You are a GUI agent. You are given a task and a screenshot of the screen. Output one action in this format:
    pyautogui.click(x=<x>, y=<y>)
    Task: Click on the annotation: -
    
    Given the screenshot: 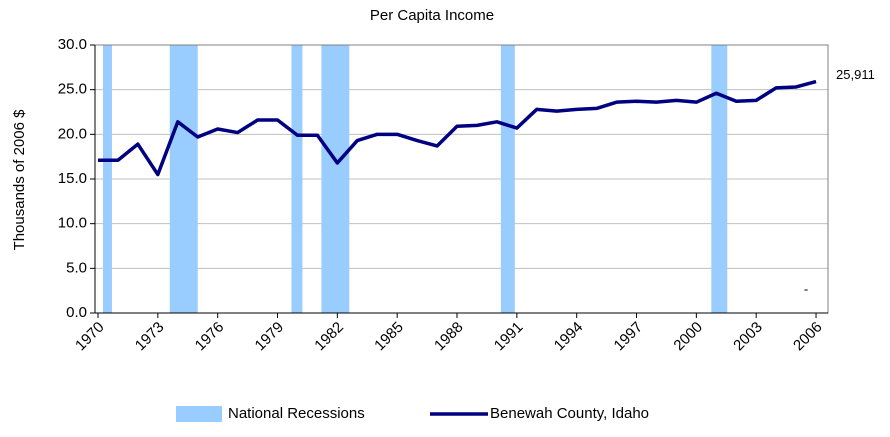 What is the action you would take?
    pyautogui.click(x=806, y=288)
    